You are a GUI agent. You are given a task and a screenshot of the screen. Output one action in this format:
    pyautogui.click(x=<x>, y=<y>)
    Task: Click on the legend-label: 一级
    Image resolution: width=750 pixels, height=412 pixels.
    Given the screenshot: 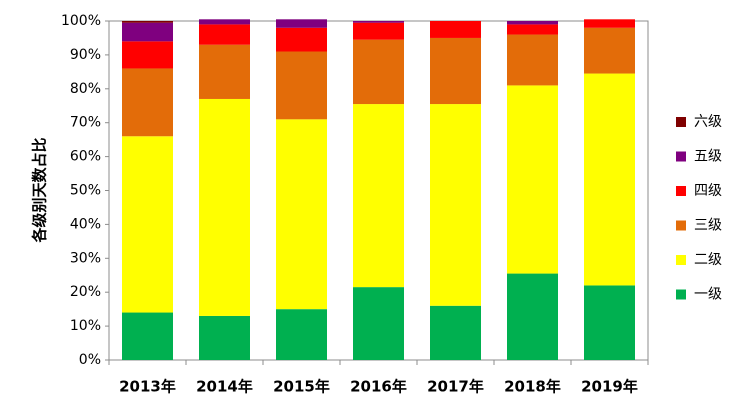 What is the action you would take?
    pyautogui.click(x=708, y=295)
    